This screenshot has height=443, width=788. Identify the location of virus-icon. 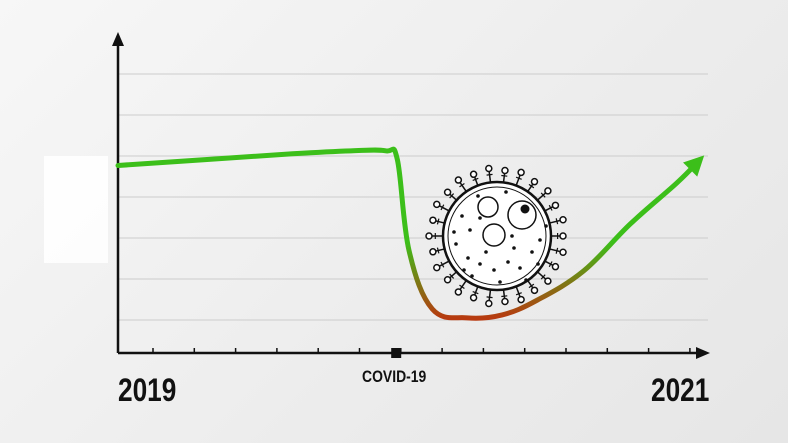
(496, 236).